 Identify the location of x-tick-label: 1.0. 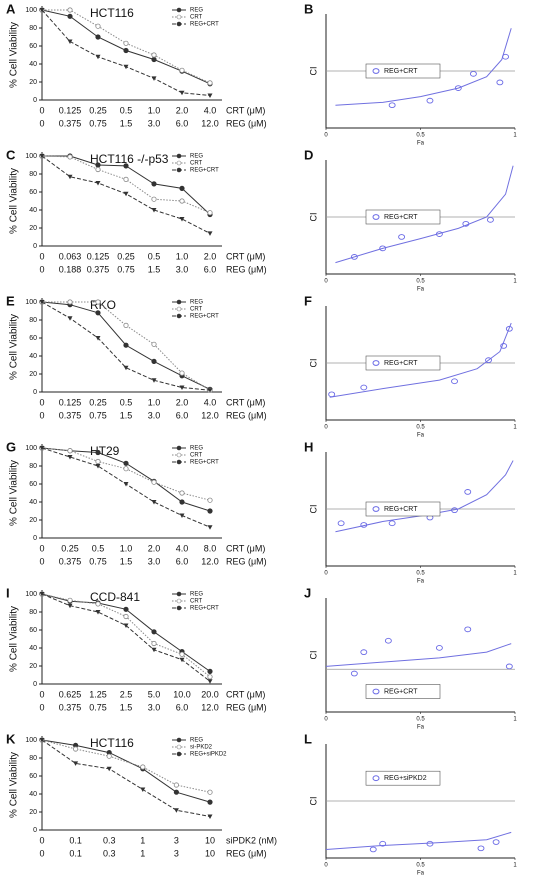
(126, 548).